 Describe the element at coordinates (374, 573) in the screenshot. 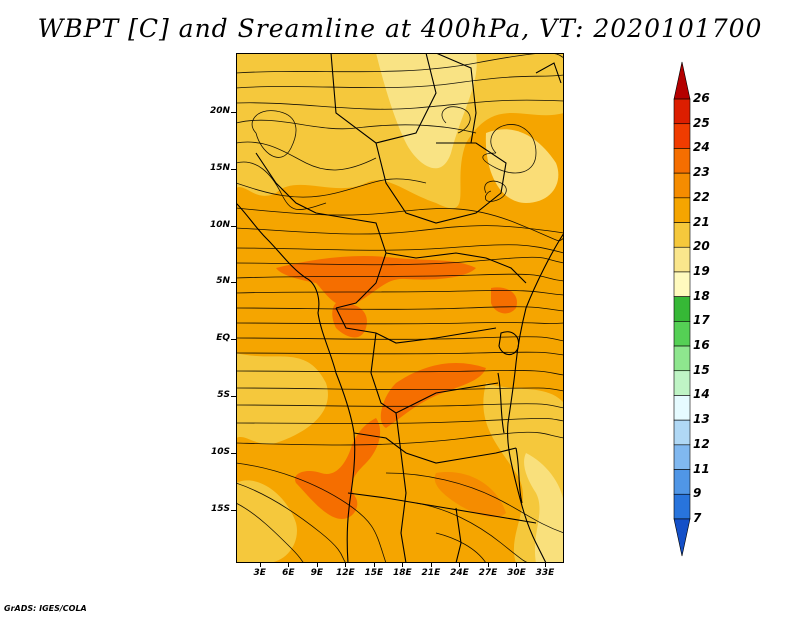

I see `lon-tick-label: 15E` at that location.